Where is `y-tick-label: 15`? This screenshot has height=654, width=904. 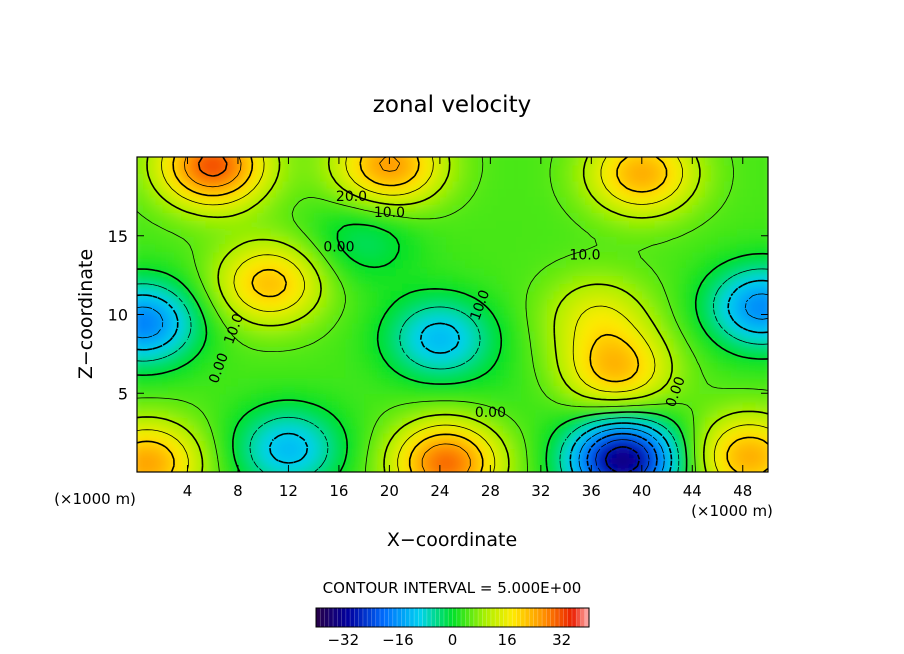 y-tick-label: 15 is located at coordinates (118, 236).